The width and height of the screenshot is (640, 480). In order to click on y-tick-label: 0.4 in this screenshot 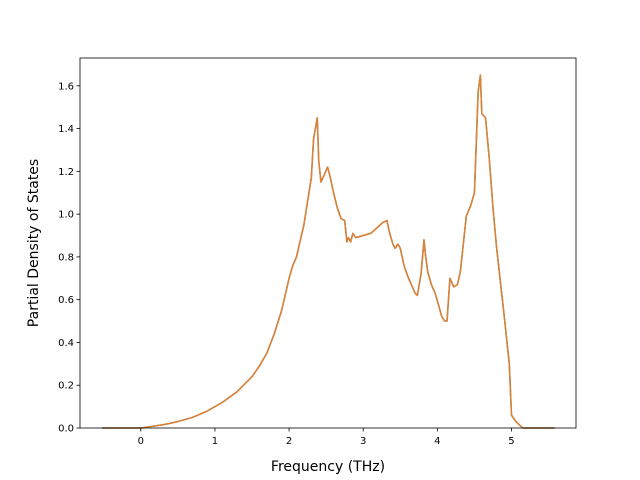, I will do `click(66, 343)`.